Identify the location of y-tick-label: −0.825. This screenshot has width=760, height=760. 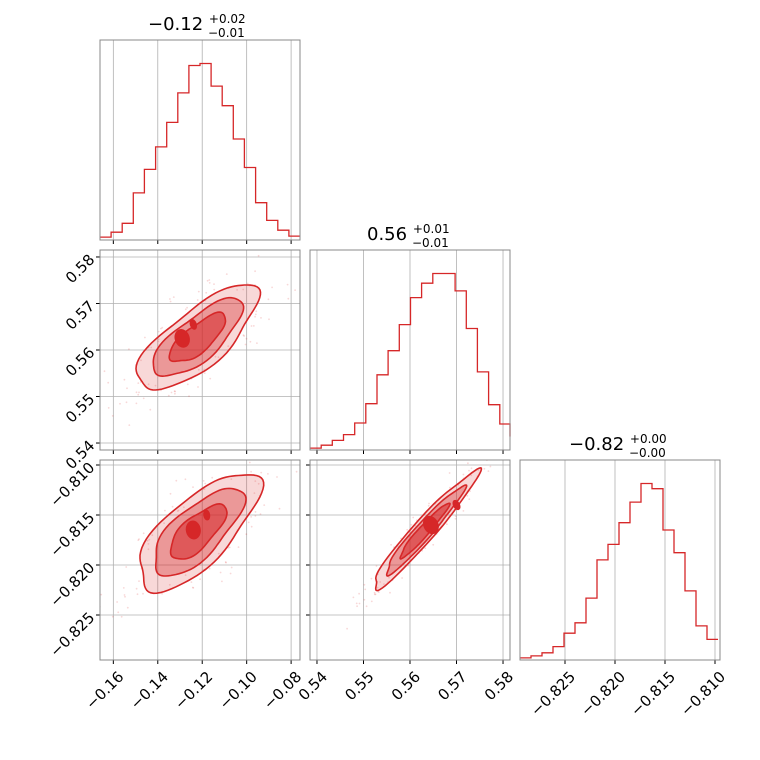
(72, 635).